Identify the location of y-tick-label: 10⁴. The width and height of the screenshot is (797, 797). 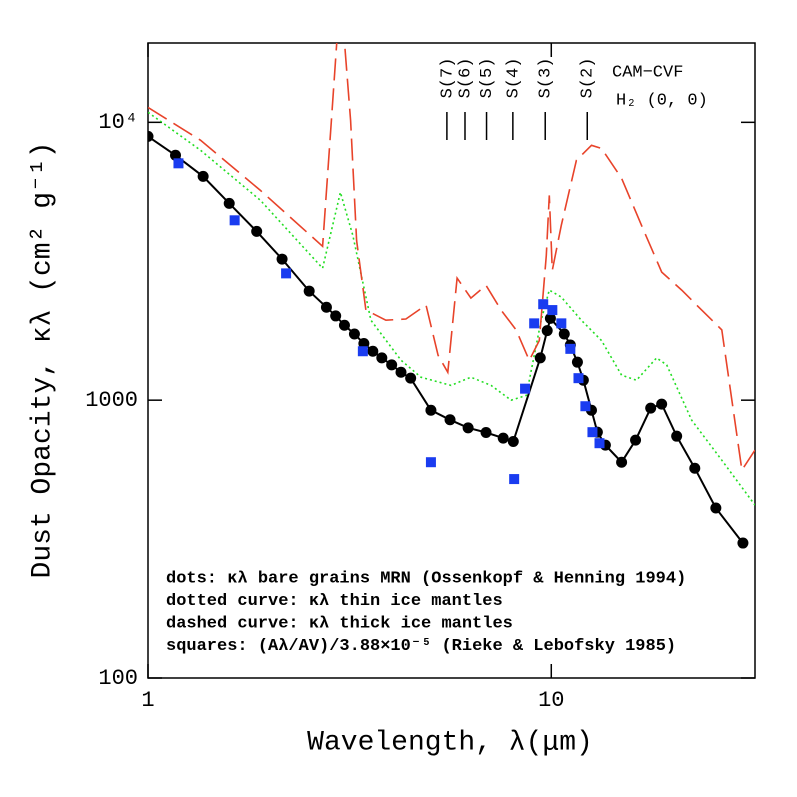
(118, 122).